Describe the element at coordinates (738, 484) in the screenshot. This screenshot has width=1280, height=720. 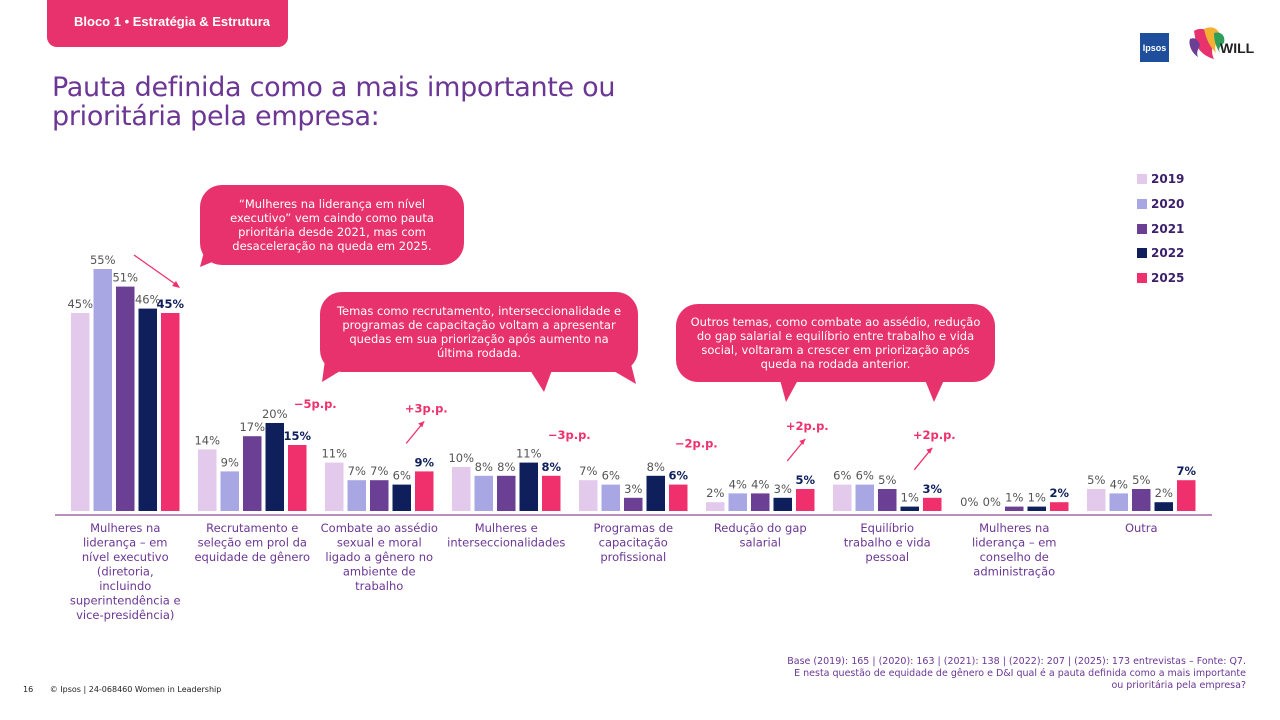
I see `bar-label-2020-5: 4%` at that location.